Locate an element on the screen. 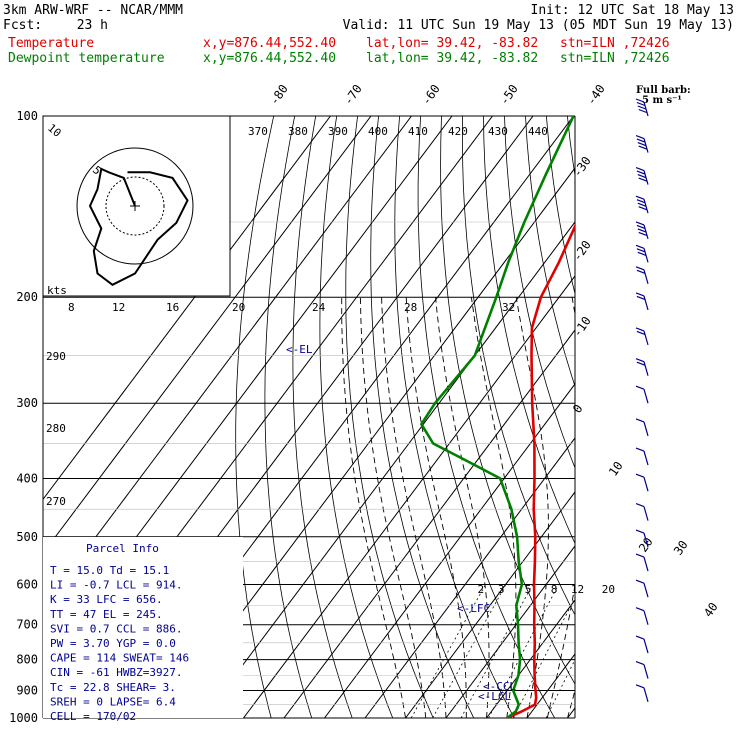  temperature-legend-xy: x,y=876.44,552.40 is located at coordinates (269, 43).